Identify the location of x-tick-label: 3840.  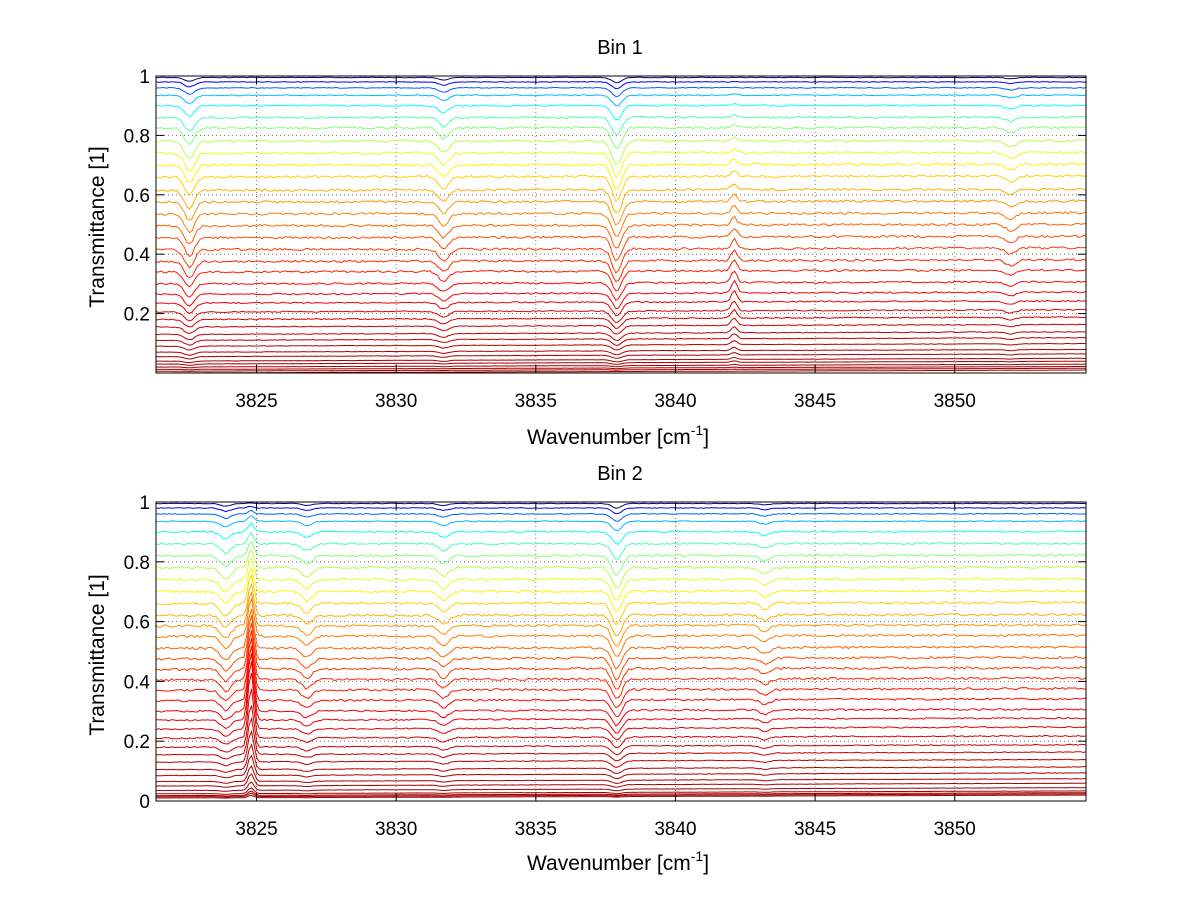
(675, 829).